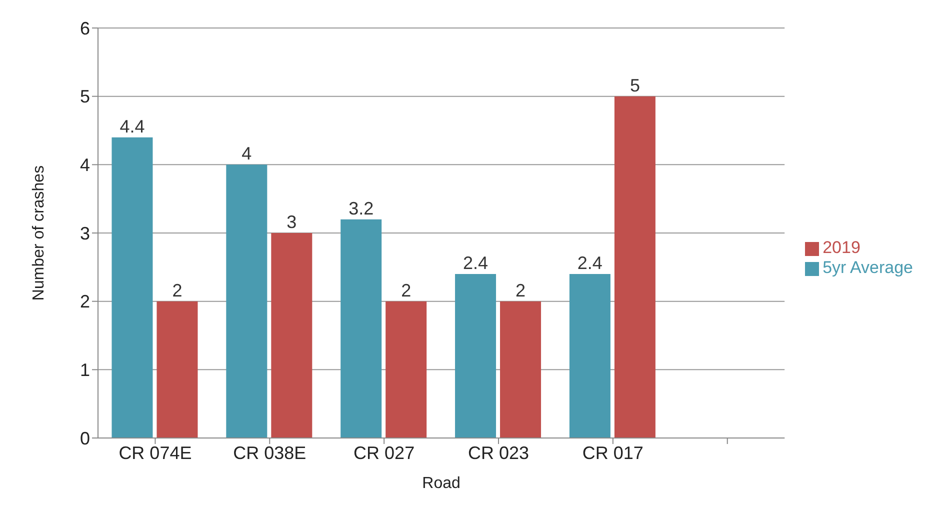 The image size is (945, 512). I want to click on legend-label: 2019, so click(841, 247).